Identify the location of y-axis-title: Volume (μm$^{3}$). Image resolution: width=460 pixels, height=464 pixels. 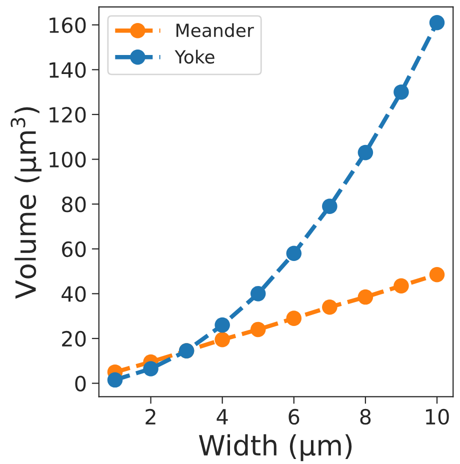
(26, 203).